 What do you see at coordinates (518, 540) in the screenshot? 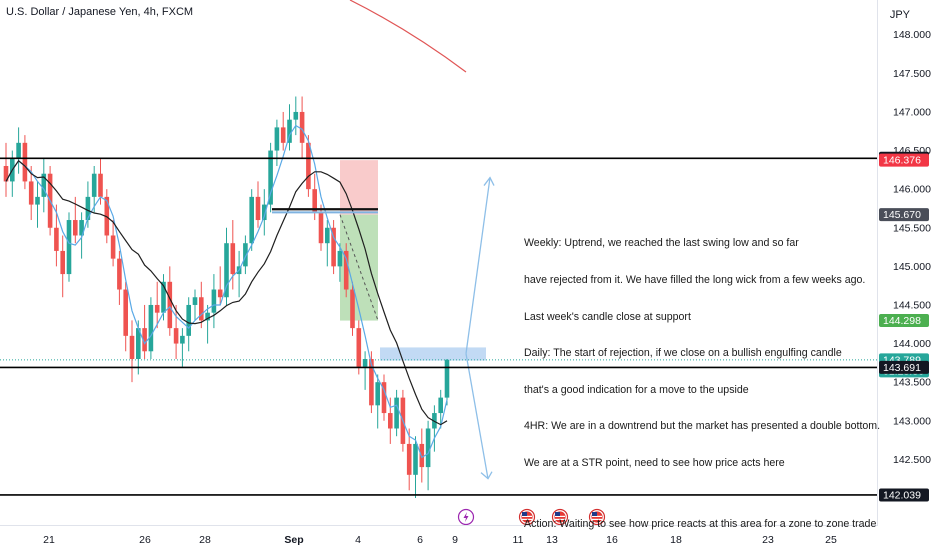
I see `x-tick-label: 11` at bounding box center [518, 540].